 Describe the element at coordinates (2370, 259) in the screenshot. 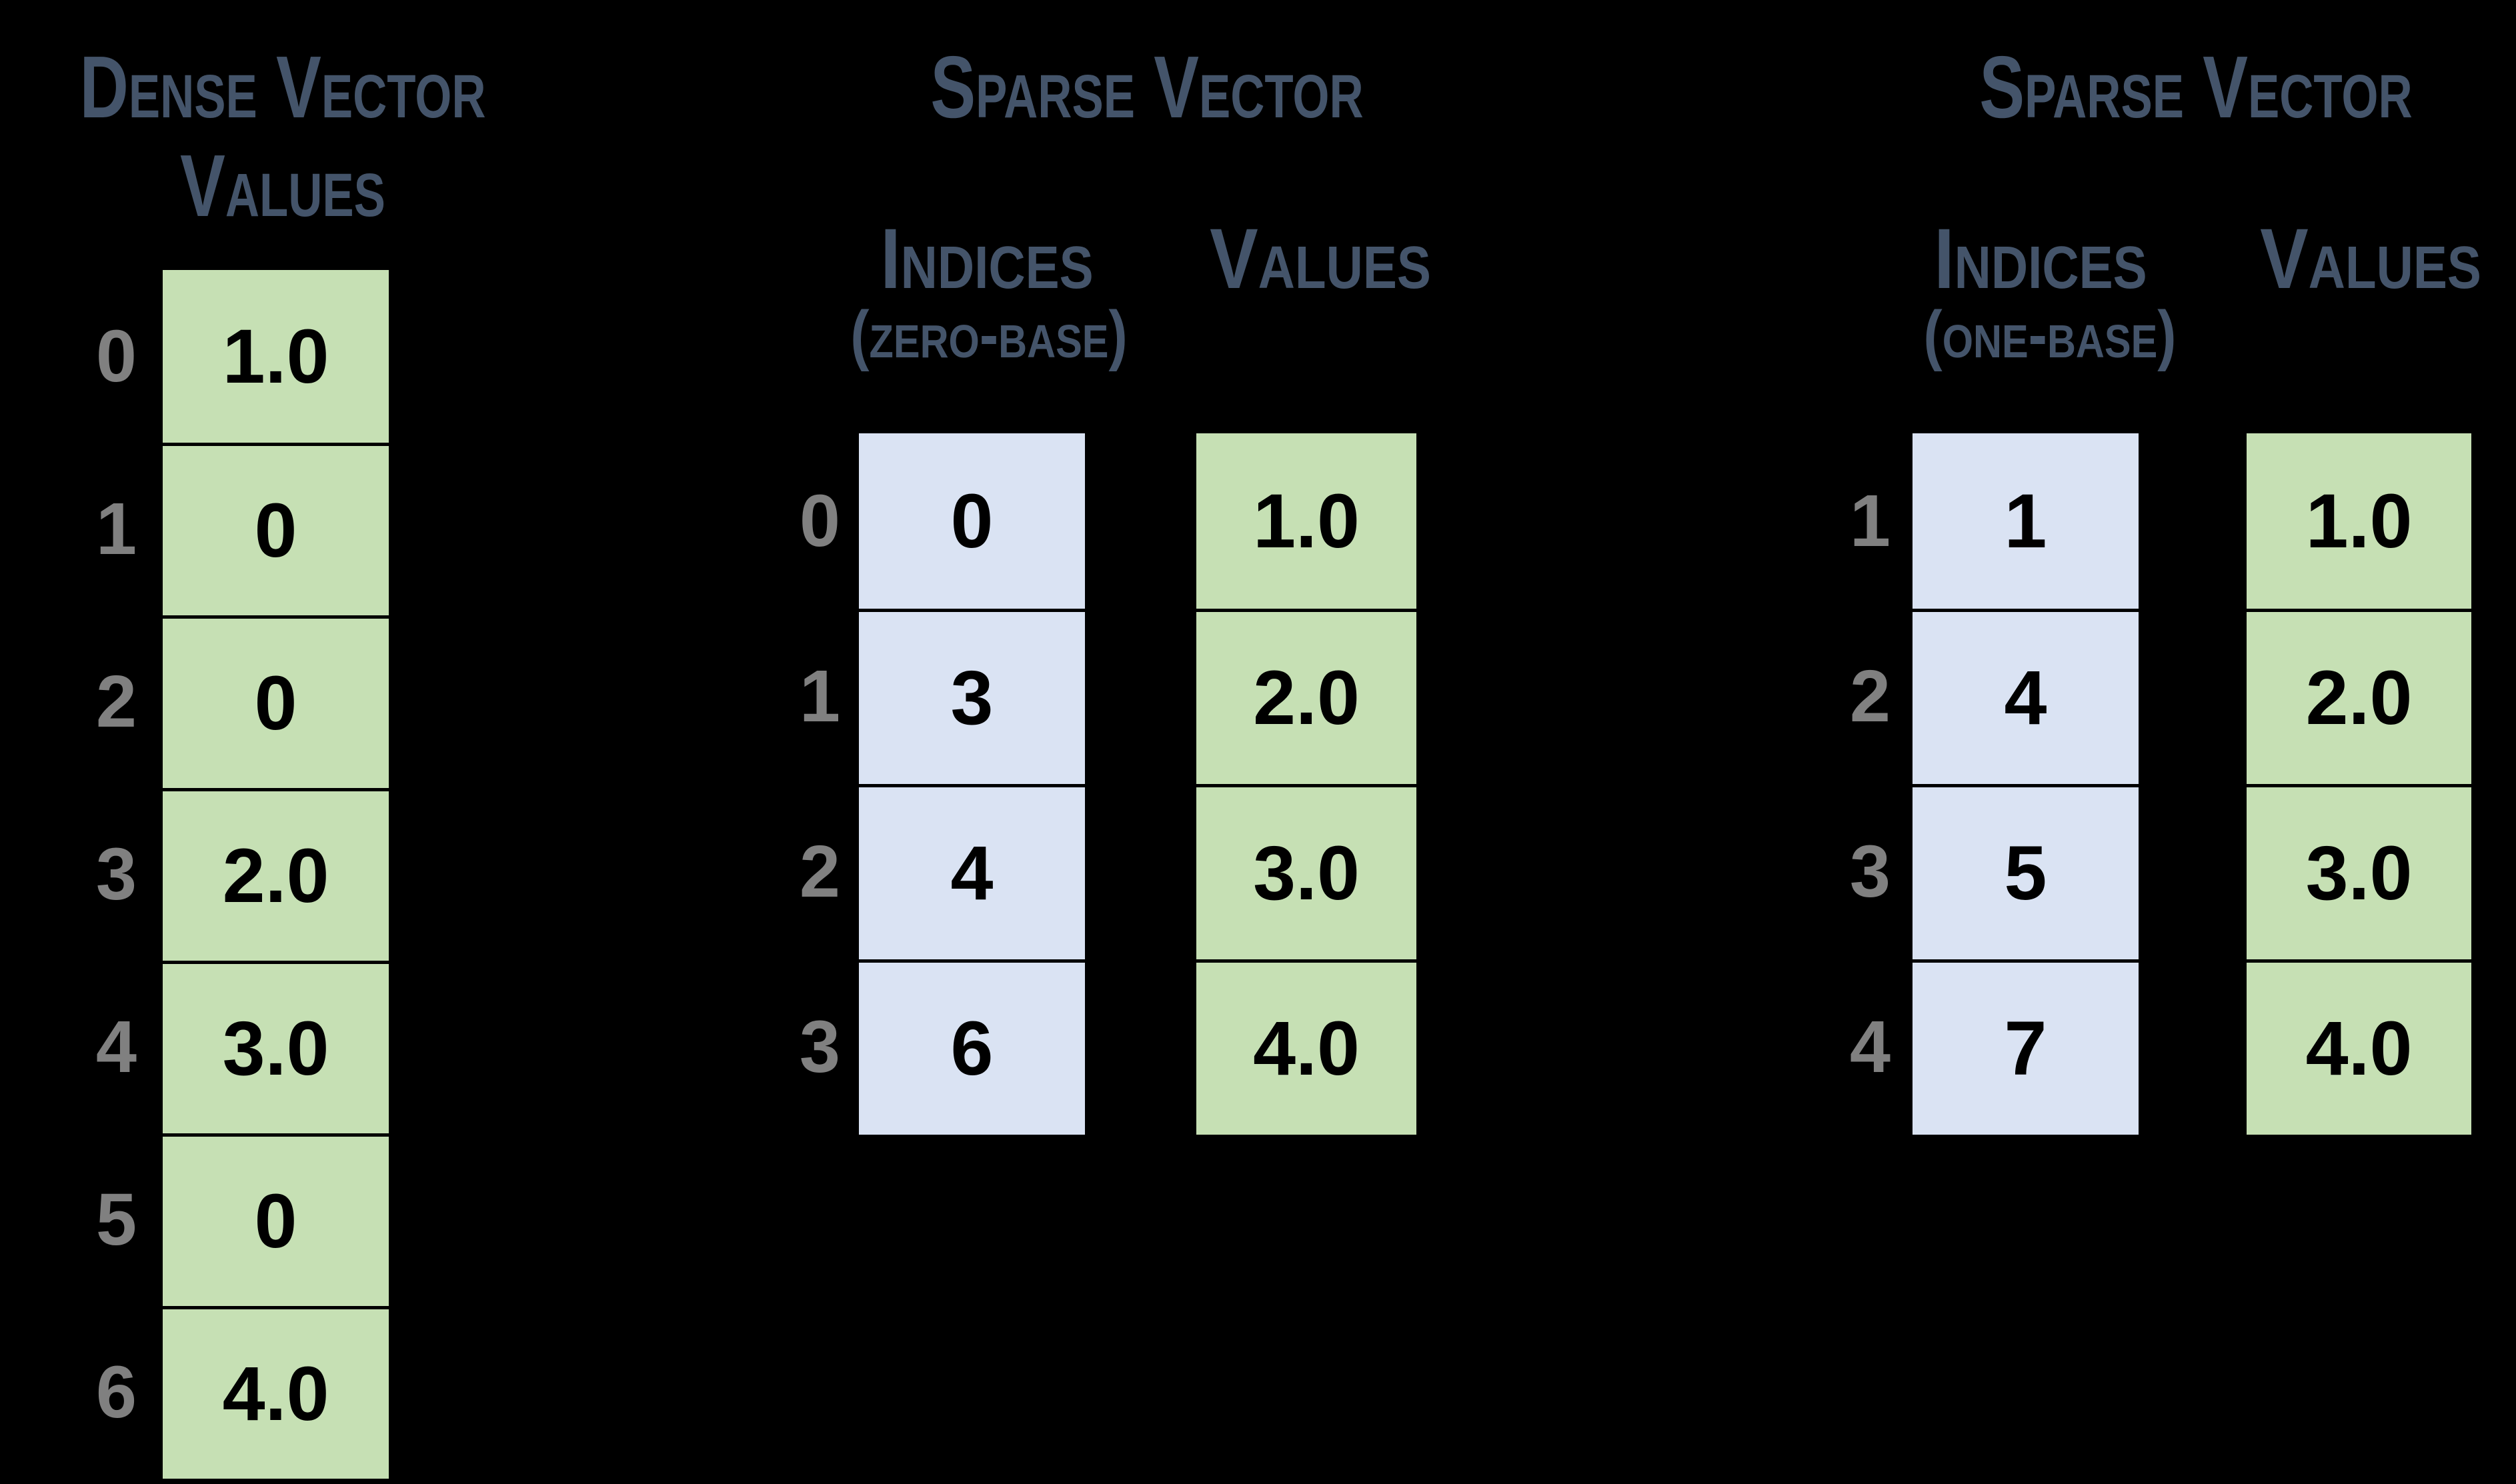

I see `sparse-one-values-header: Values` at that location.